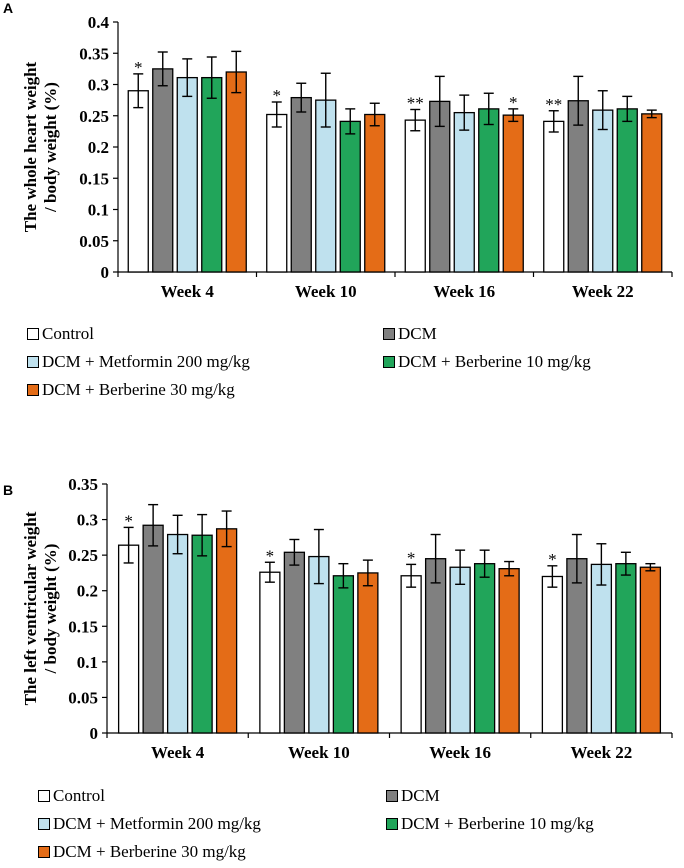  Describe the element at coordinates (415, 103) in the screenshot. I see `significance-marker: **` at that location.